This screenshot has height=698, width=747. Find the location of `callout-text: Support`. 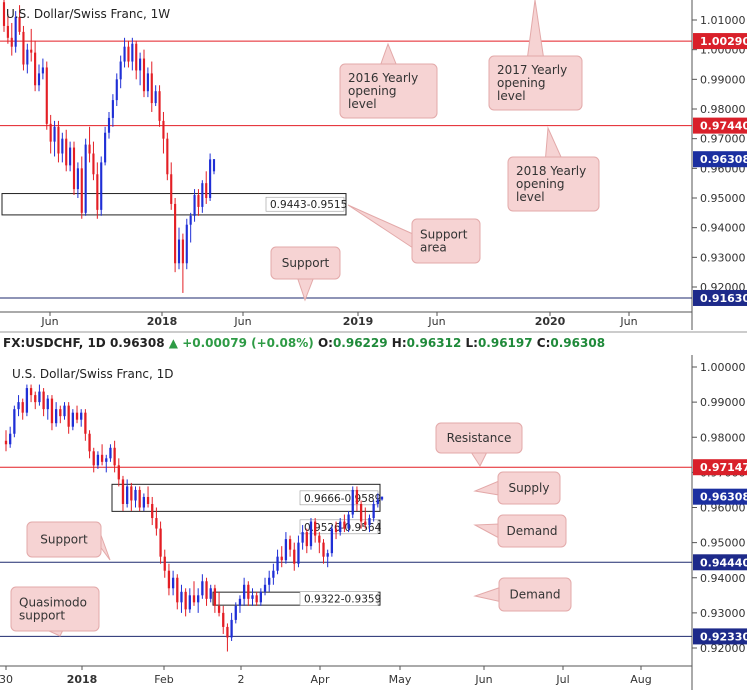

callout-text: Support is located at coordinates (306, 263).